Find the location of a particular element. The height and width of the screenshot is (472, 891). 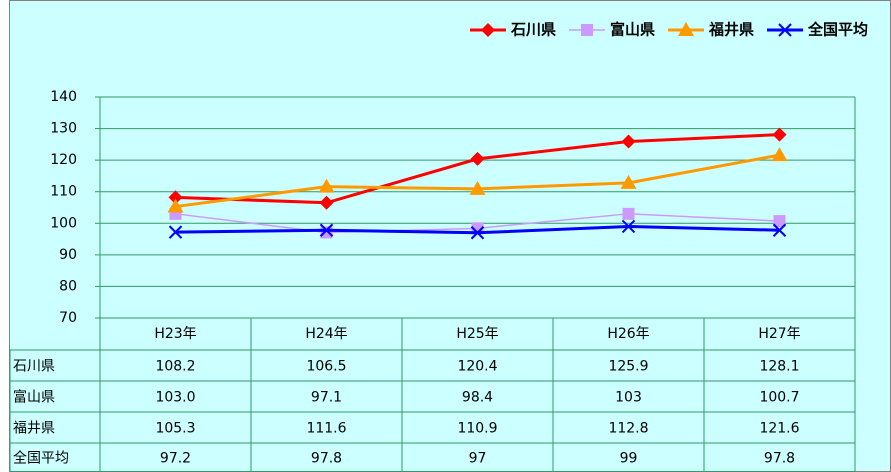

table-cell: 103.0 is located at coordinates (175, 398).